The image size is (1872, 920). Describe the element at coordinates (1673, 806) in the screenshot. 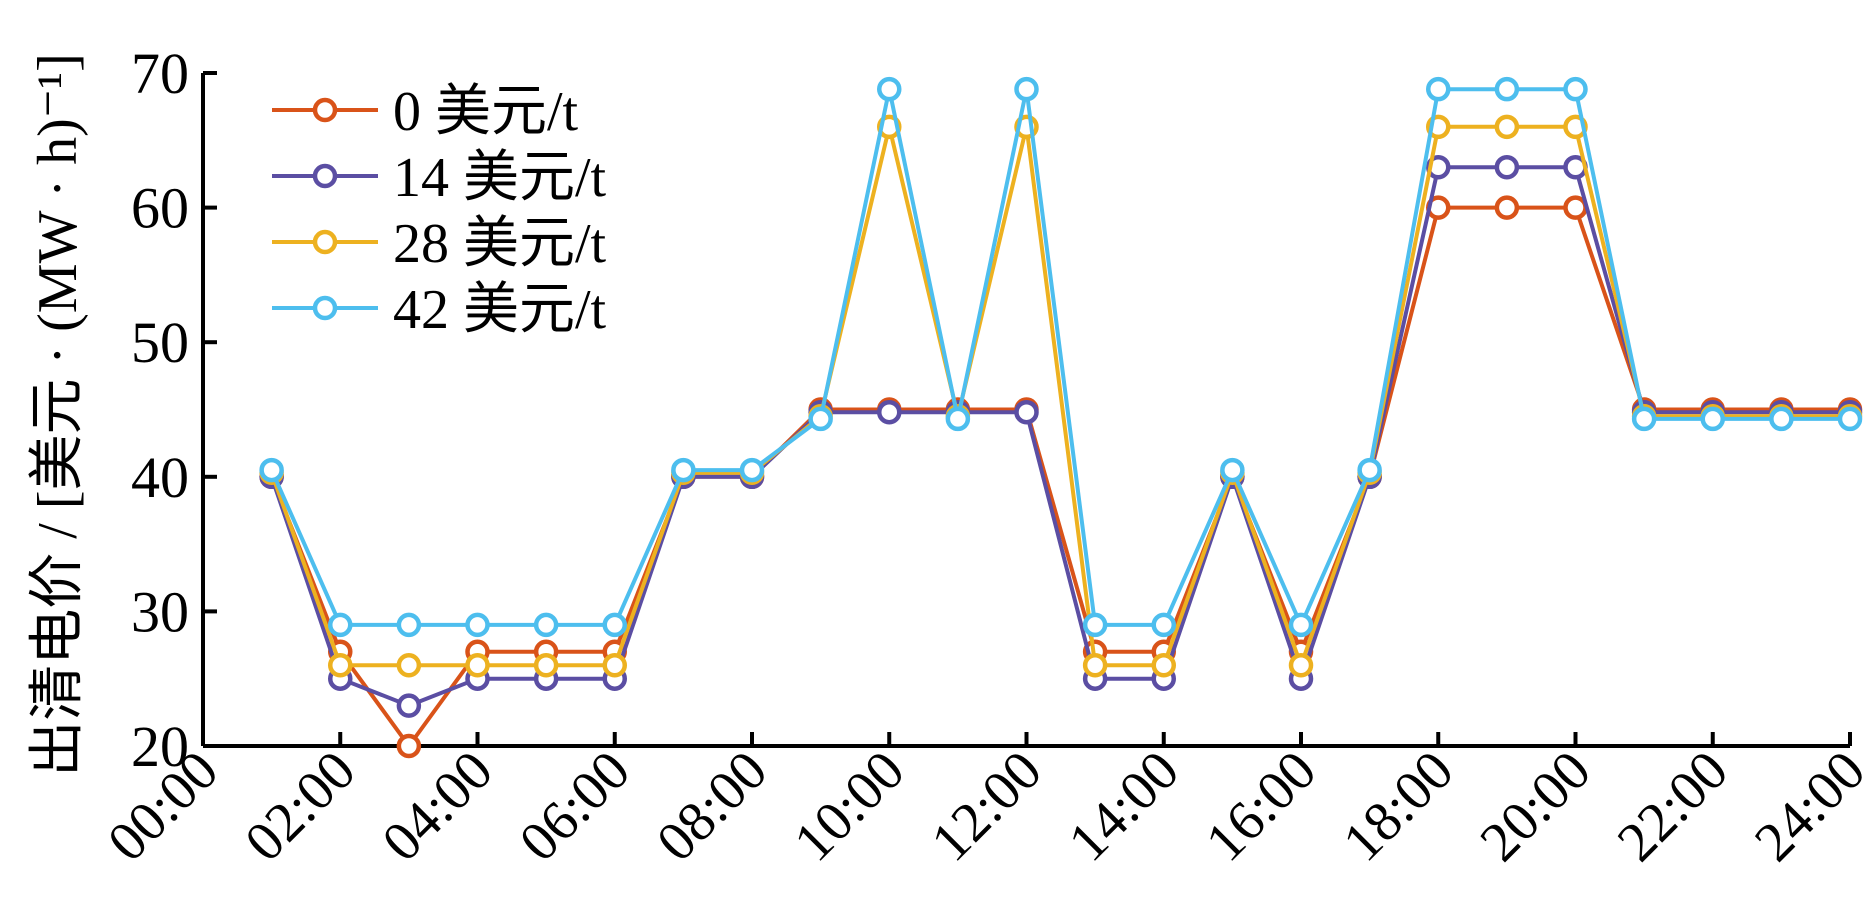

I see `x-tick-label: 22:00` at that location.